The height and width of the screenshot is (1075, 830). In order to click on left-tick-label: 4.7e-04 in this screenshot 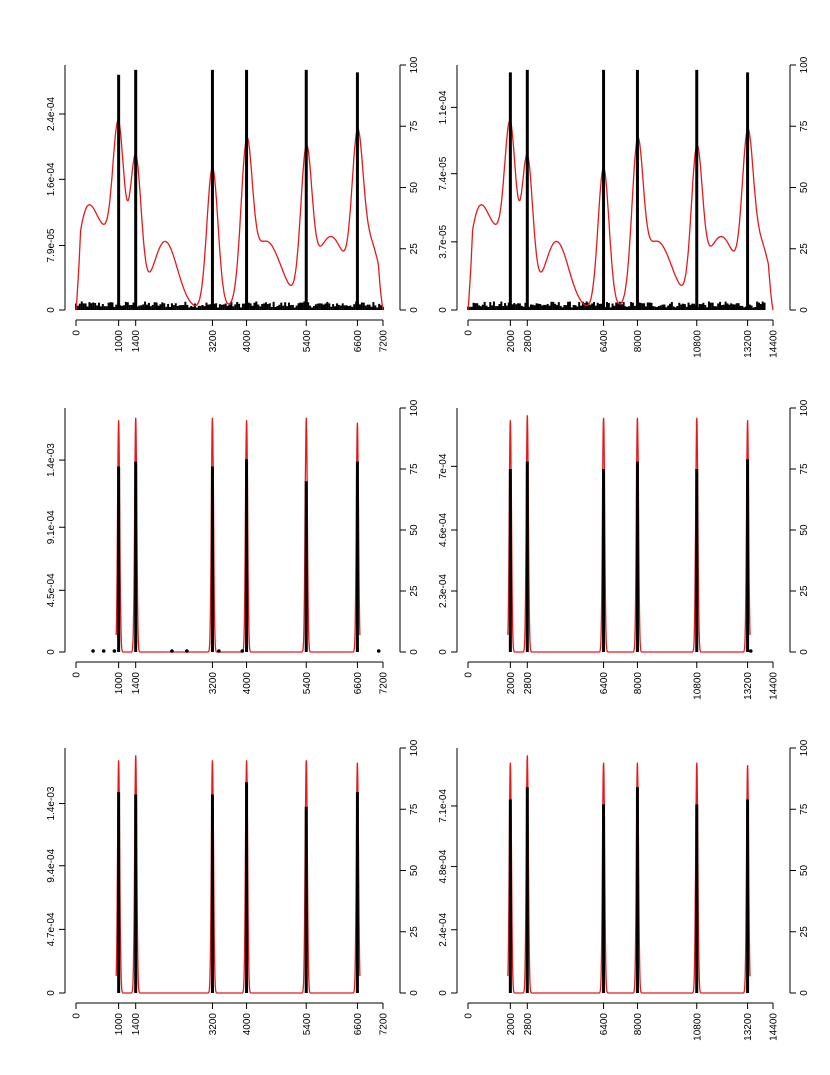, I will do `click(51, 929)`.